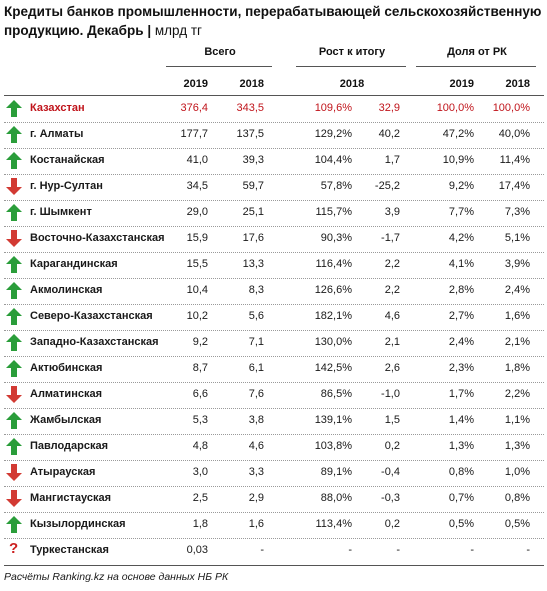  I want to click on share-2018: 1,6%, so click(517, 316).